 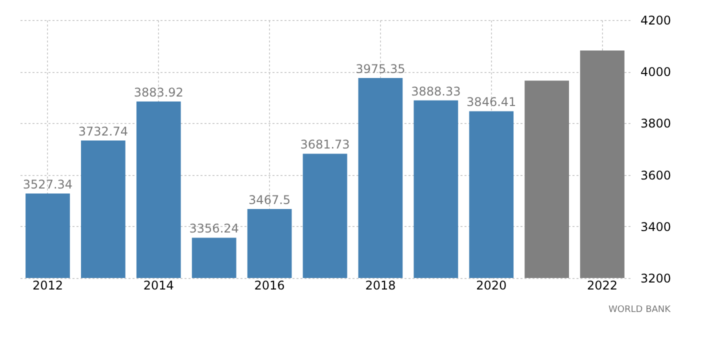 I want to click on y-tick-label: 3400, so click(x=656, y=227).